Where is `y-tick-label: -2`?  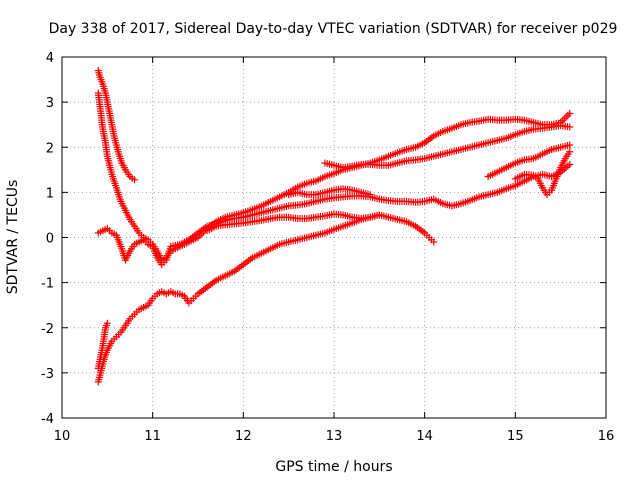 y-tick-label: -2 is located at coordinates (47, 329).